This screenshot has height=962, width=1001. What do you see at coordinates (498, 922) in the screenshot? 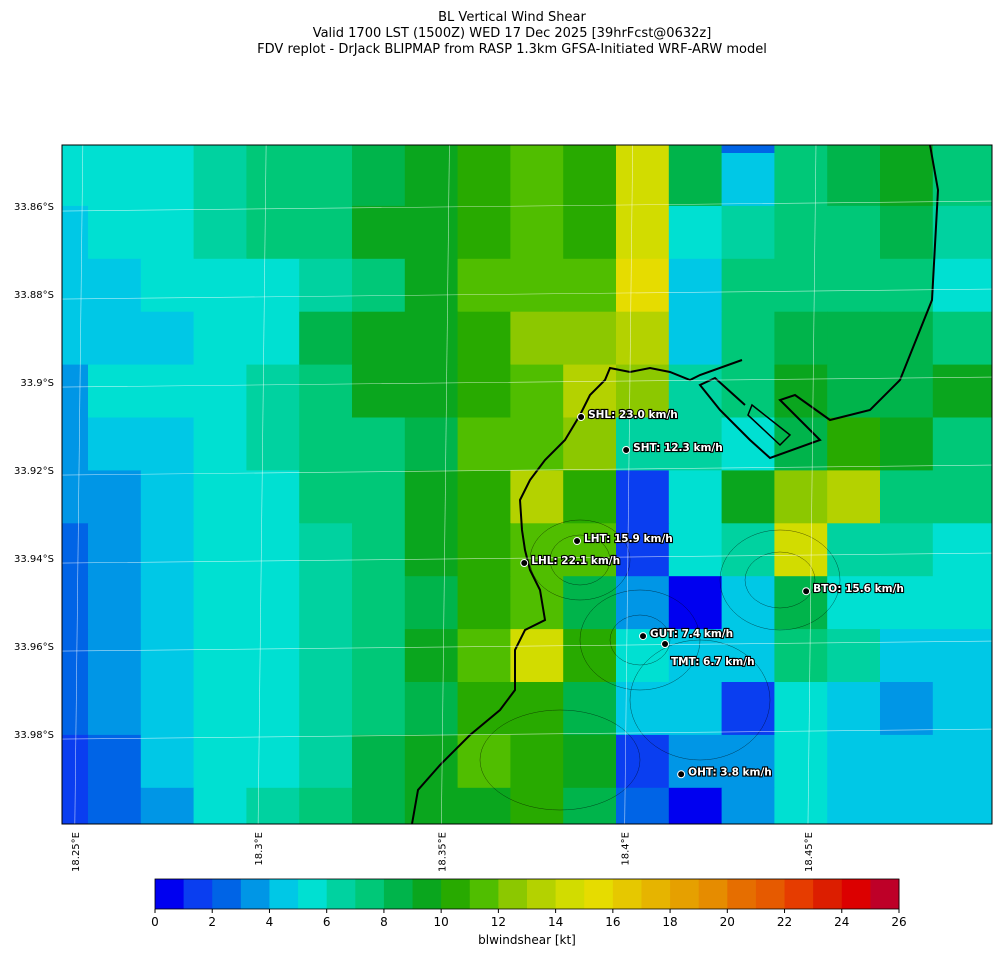
I see `colorbar-tick-label: 12` at bounding box center [498, 922].